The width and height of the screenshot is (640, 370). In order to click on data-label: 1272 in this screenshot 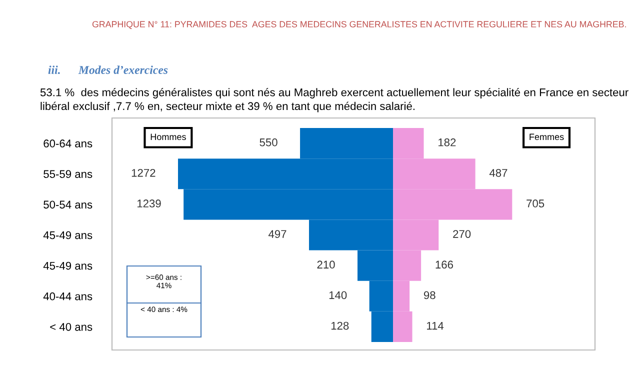, I will do `click(144, 172)`.